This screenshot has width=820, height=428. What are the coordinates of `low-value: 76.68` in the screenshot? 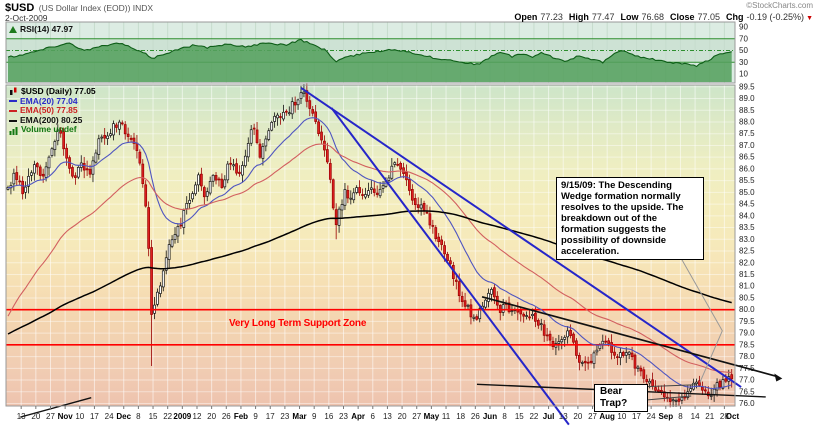 It's located at (652, 17).